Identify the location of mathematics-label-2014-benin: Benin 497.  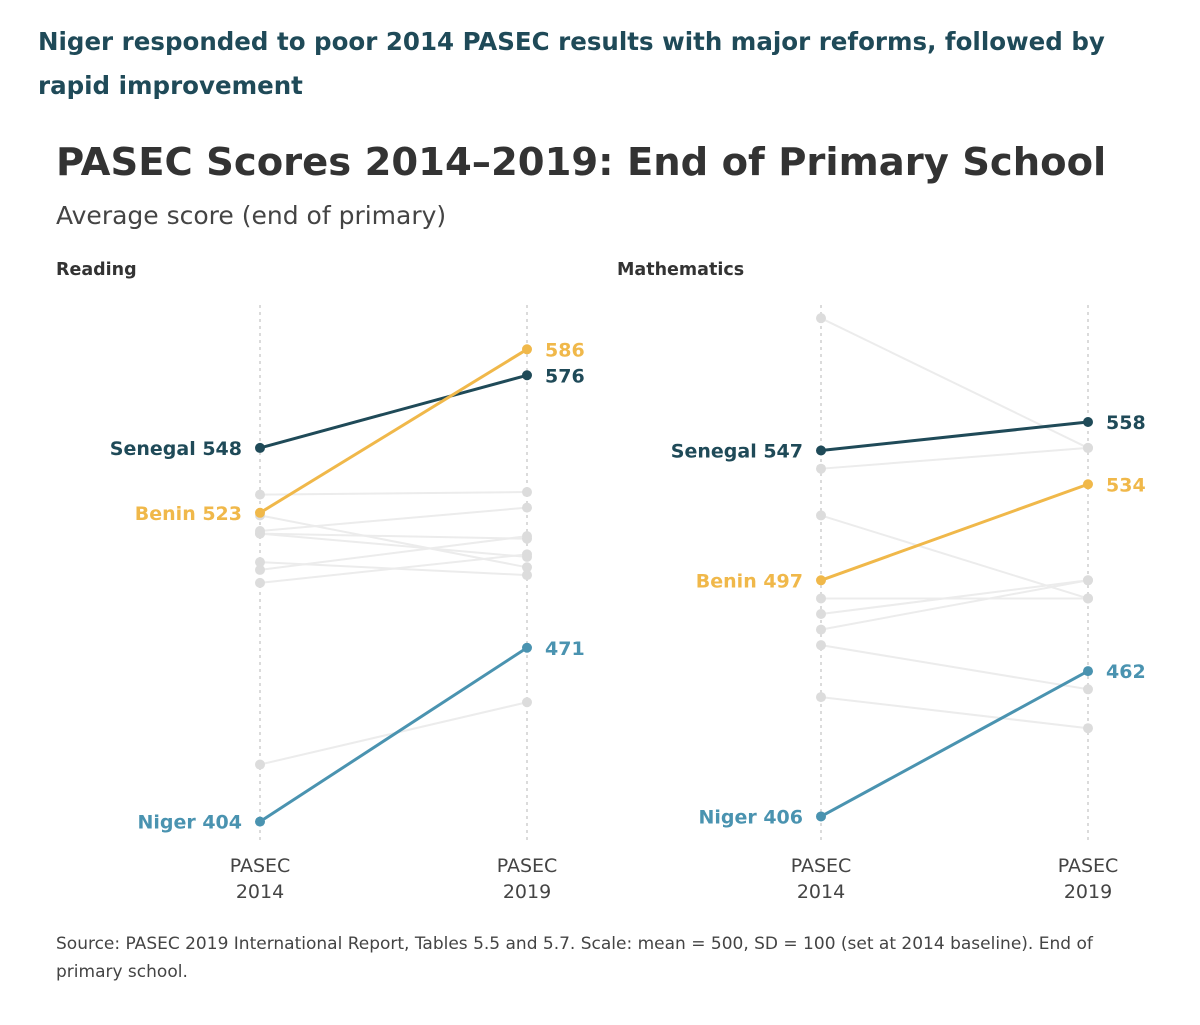
(749, 581).